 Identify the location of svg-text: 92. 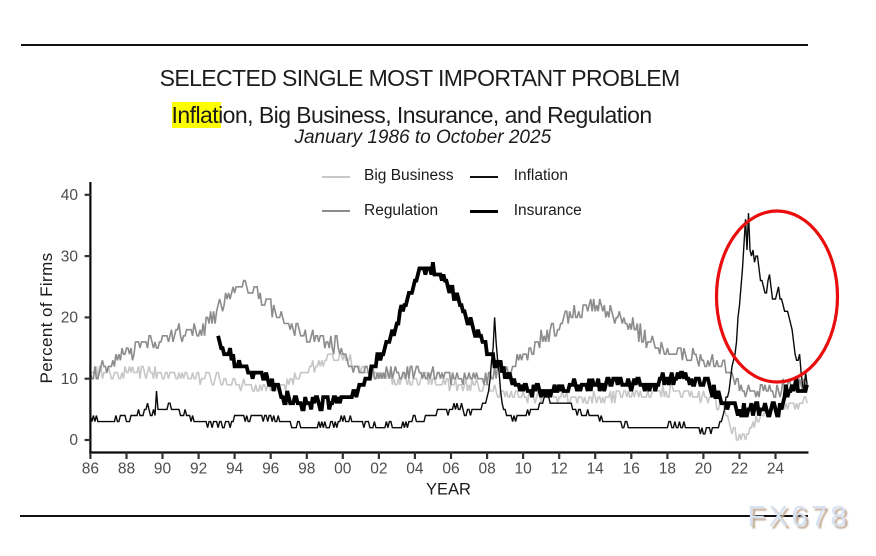
(198, 469).